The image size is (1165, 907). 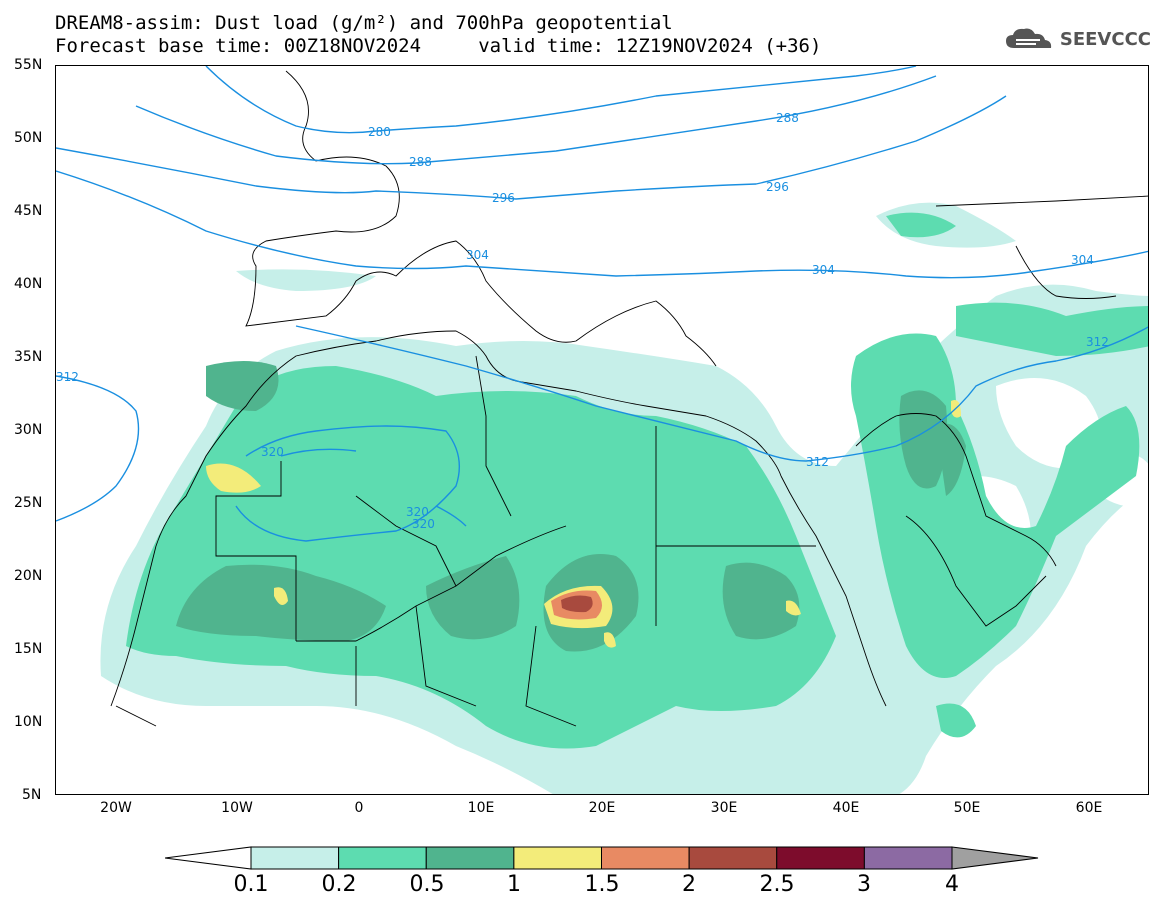 I want to click on lon-label-40e: 40E, so click(x=846, y=808).